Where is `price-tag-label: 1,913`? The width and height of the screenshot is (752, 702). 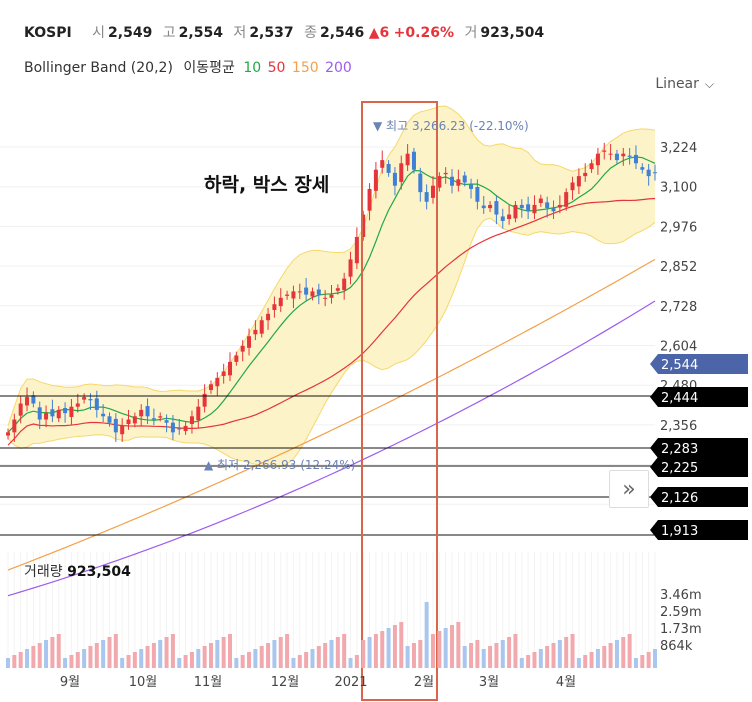
price-tag-label: 1,913 is located at coordinates (679, 531).